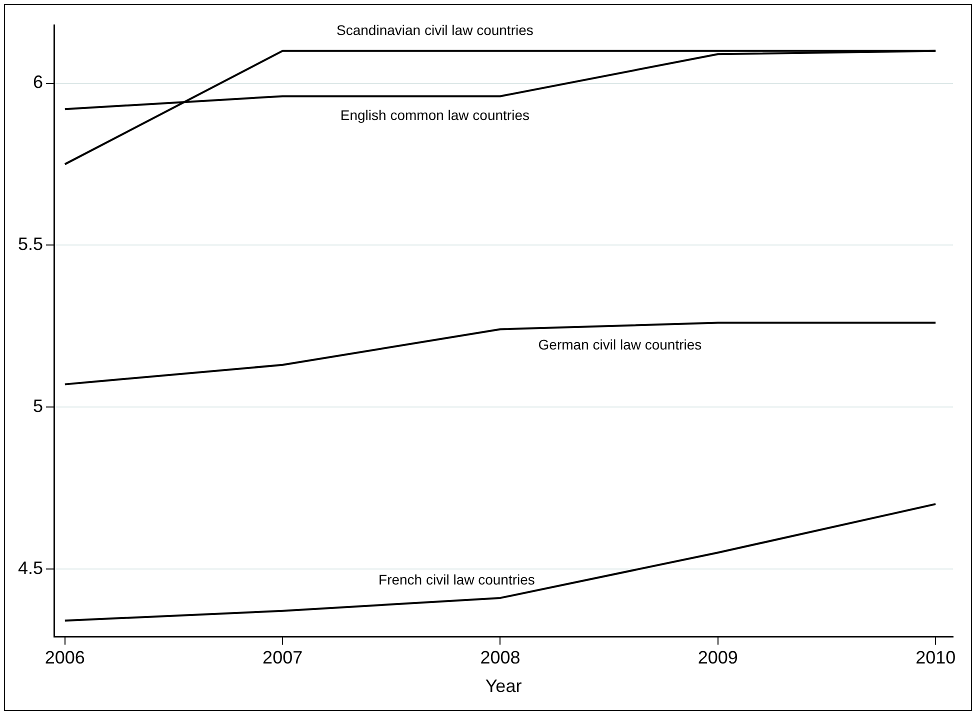  I want to click on series-label: German civil law countries, so click(620, 344).